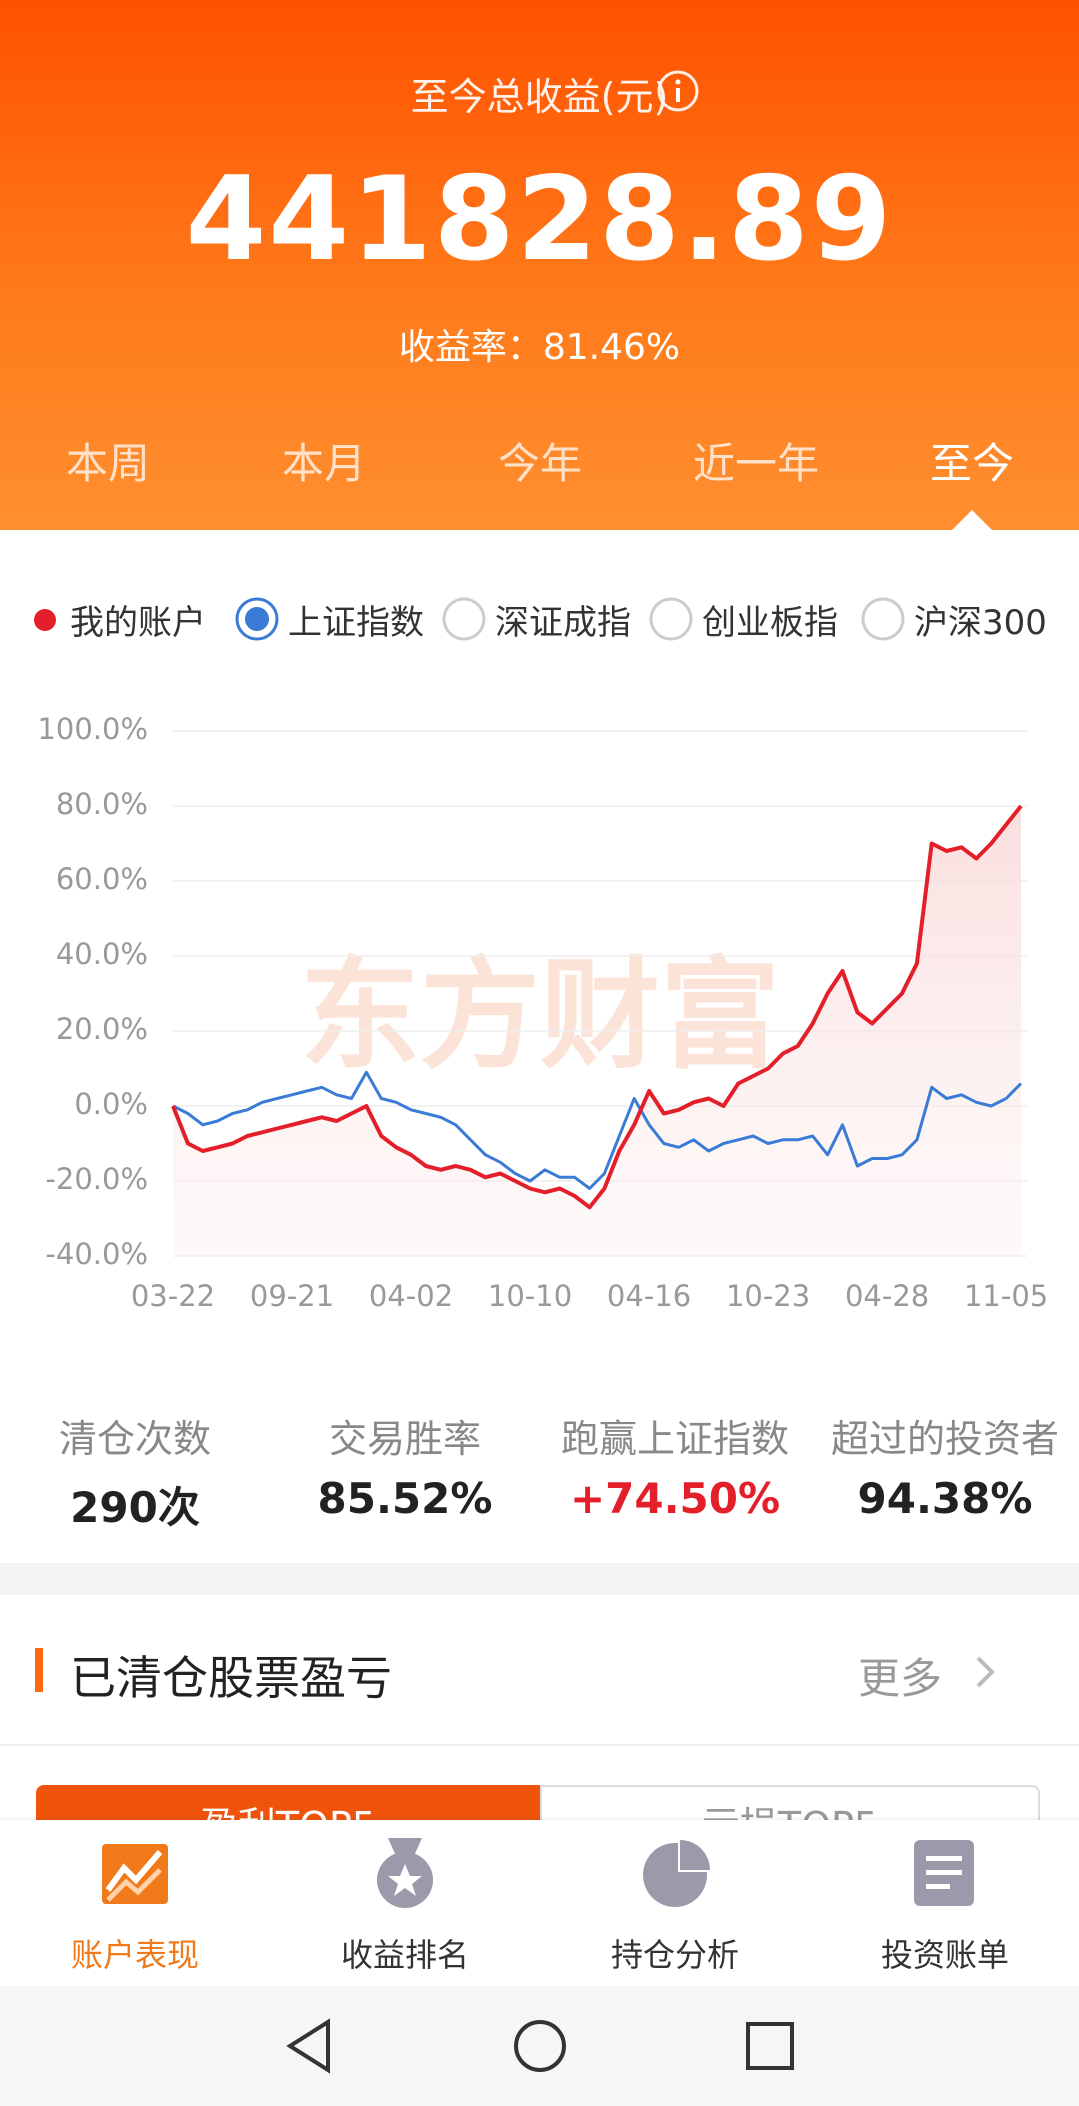 The height and width of the screenshot is (2106, 1079). I want to click on y-tick-label: -40.0%, so click(96, 1254).